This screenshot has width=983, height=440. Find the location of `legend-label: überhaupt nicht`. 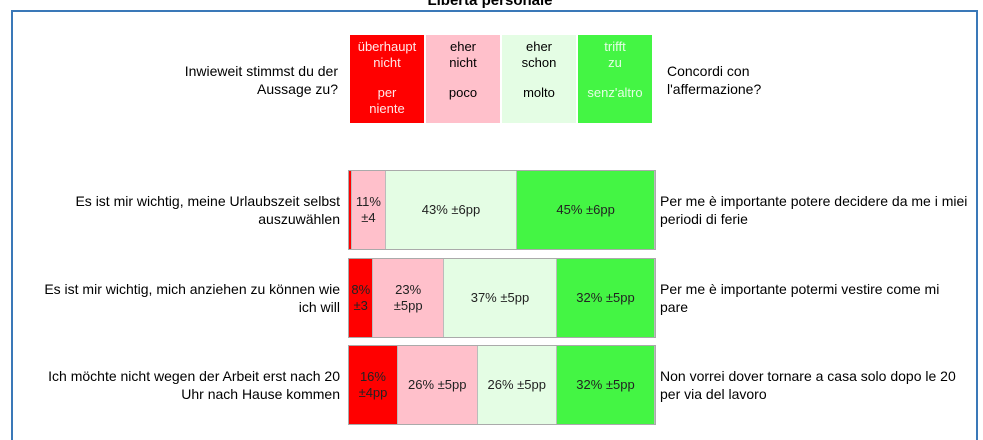

legend-label: überhaupt nicht is located at coordinates (387, 54).